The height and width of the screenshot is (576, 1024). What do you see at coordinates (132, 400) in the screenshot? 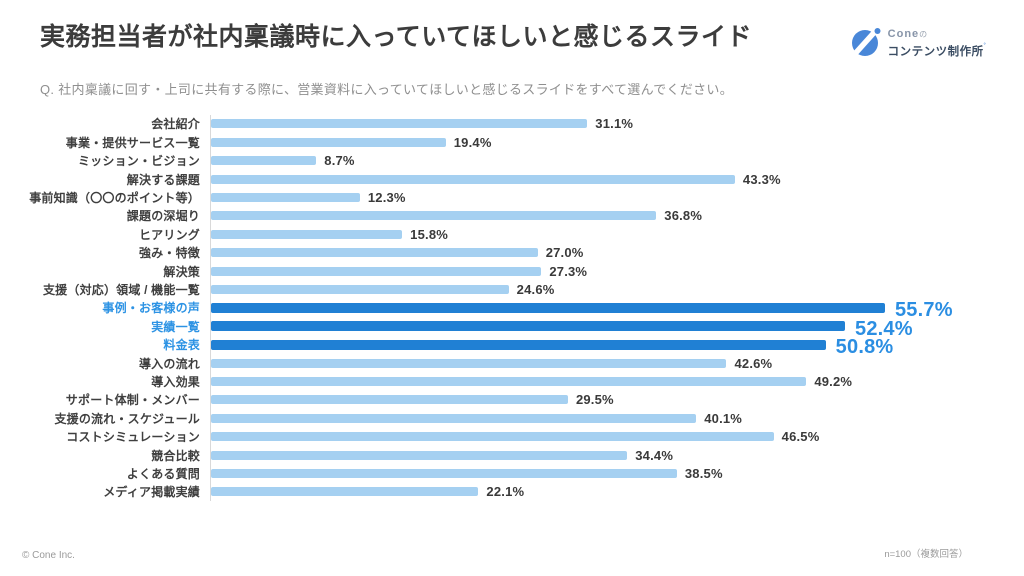
I see `category-label: サポート体制・メンバー` at bounding box center [132, 400].